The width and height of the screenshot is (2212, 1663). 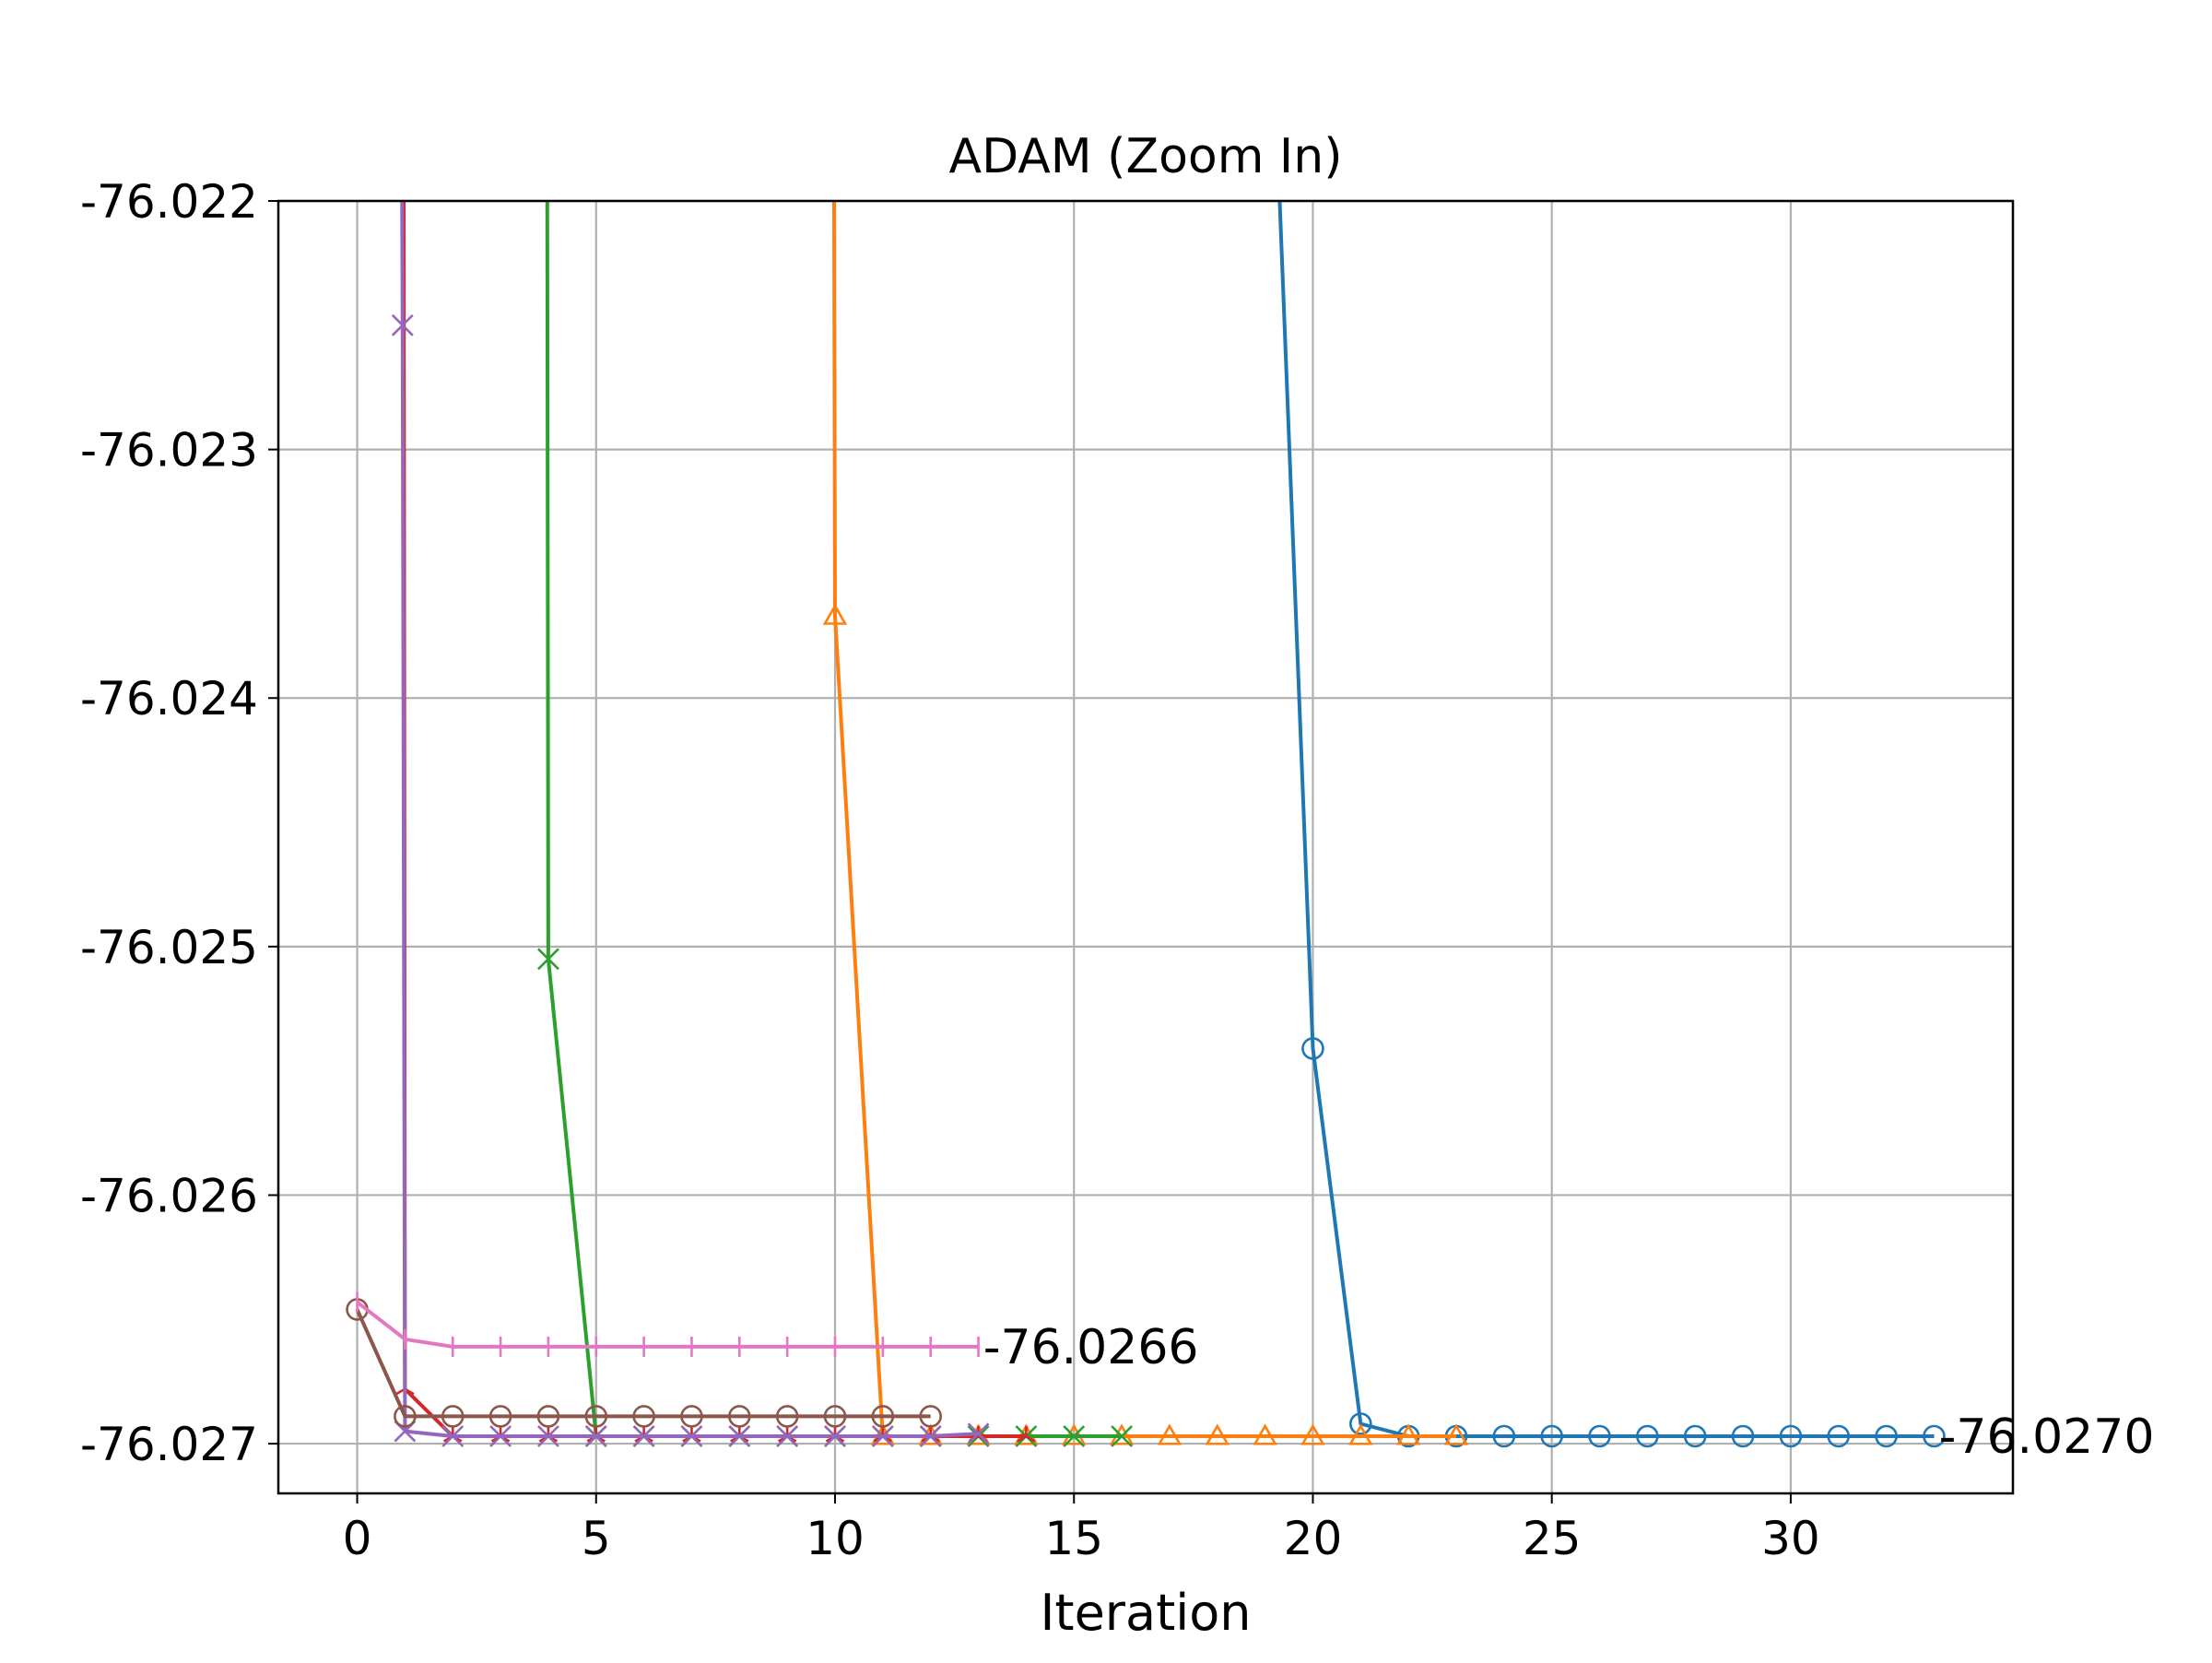 What do you see at coordinates (1569, 1392) in the screenshot?
I see `annotations: -76.0266 -76.0270` at bounding box center [1569, 1392].